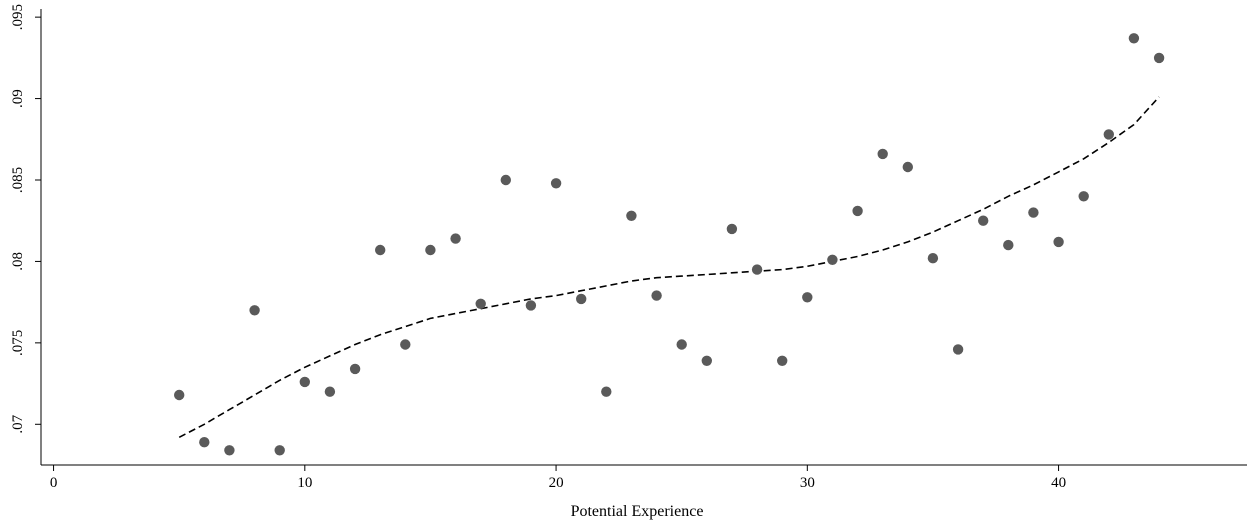  What do you see at coordinates (807, 483) in the screenshot?
I see `x-tick-label: 30` at bounding box center [807, 483].